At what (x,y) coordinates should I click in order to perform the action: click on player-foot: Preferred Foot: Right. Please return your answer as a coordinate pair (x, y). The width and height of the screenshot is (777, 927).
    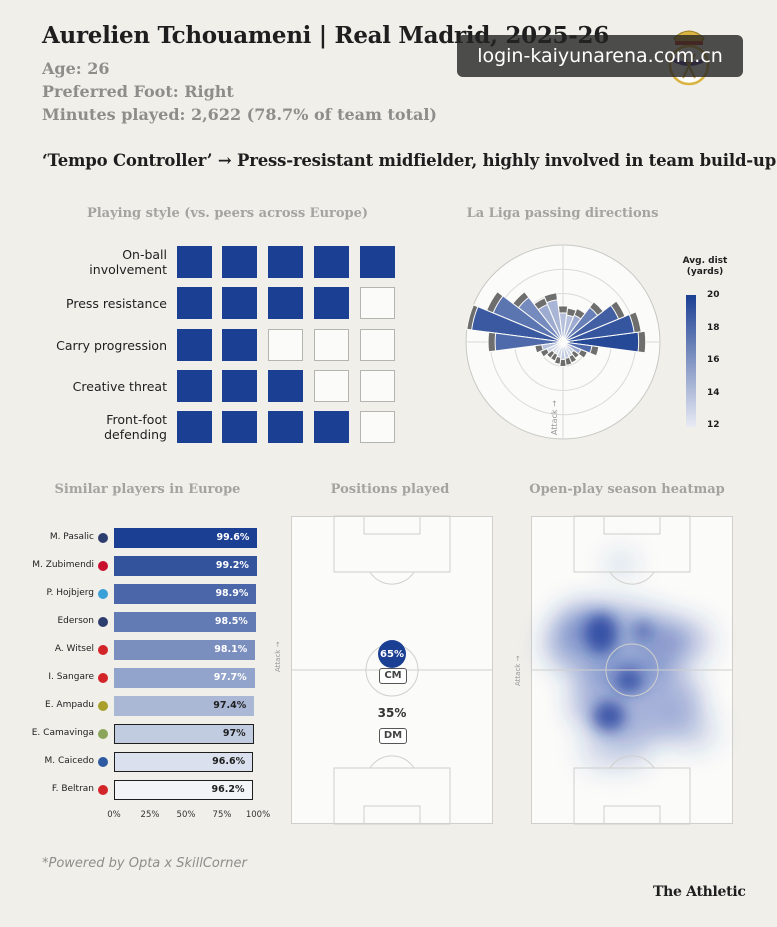
    Looking at the image, I should click on (138, 91).